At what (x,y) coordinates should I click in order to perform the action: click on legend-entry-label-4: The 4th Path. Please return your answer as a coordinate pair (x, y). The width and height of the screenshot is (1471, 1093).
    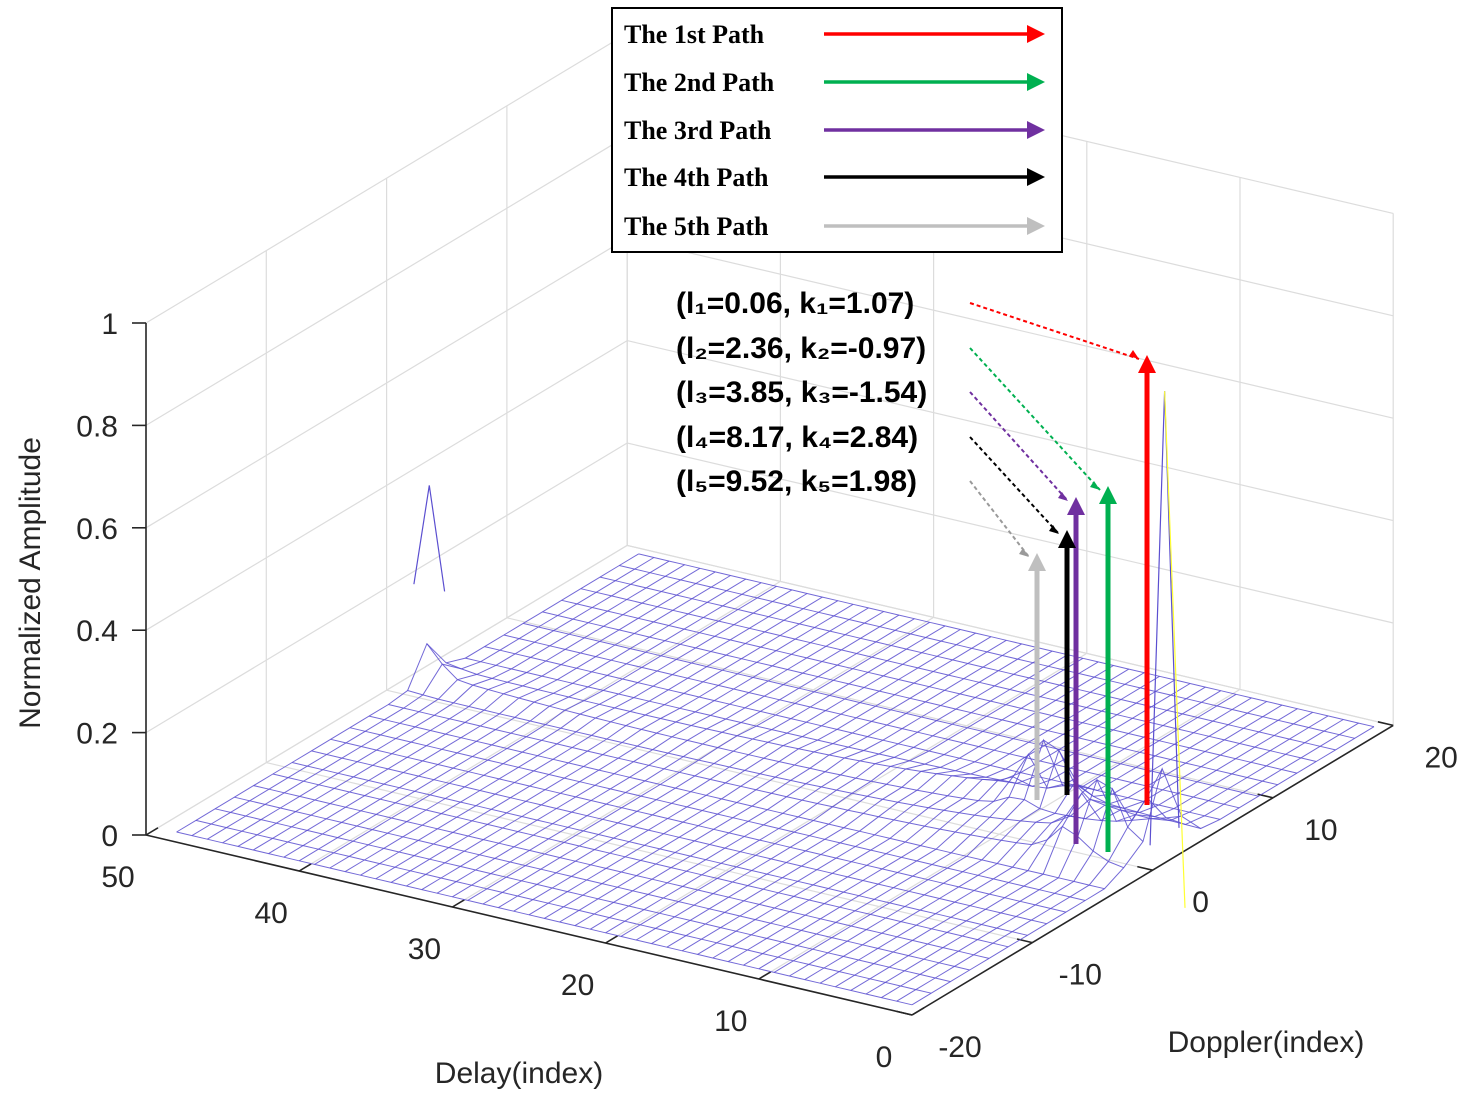
    Looking at the image, I should click on (696, 177).